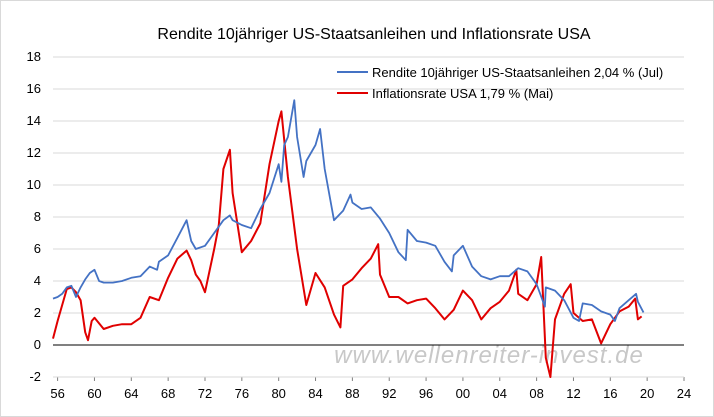 The width and height of the screenshot is (714, 417). I want to click on y-tick-label: 12, so click(34, 152).